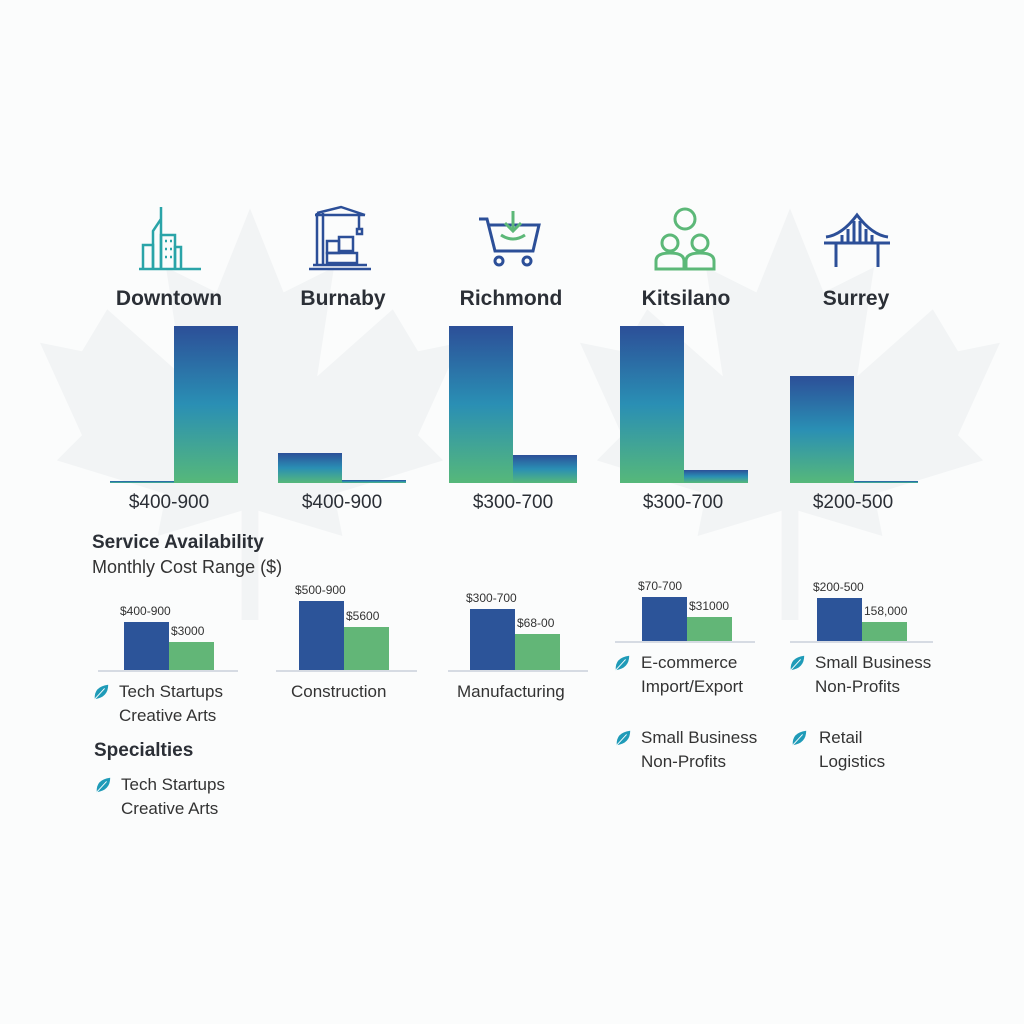  What do you see at coordinates (709, 606) in the screenshot?
I see `value-label: $31000` at bounding box center [709, 606].